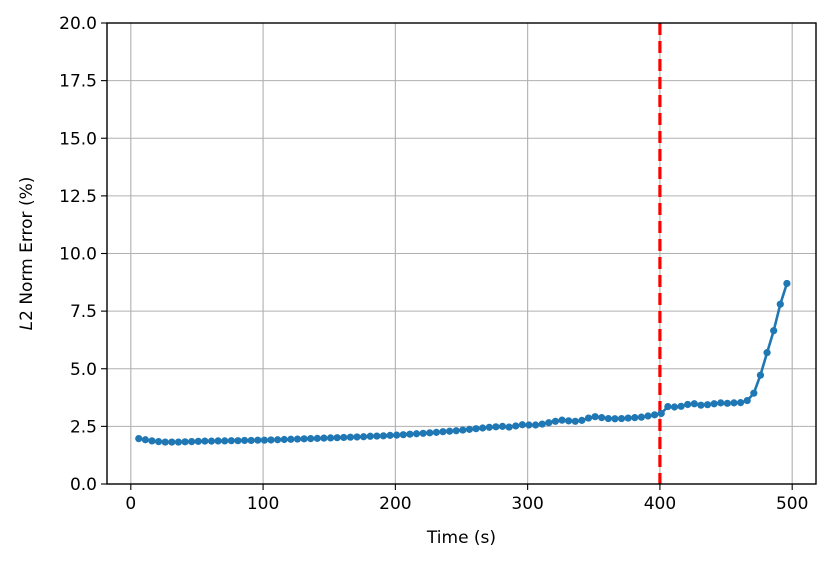 This screenshot has width=831, height=564. What do you see at coordinates (263, 504) in the screenshot?
I see `x-tick-label: 100` at bounding box center [263, 504].